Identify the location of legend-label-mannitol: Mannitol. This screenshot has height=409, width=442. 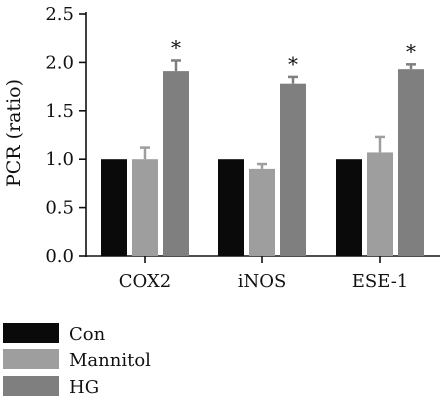
(110, 360).